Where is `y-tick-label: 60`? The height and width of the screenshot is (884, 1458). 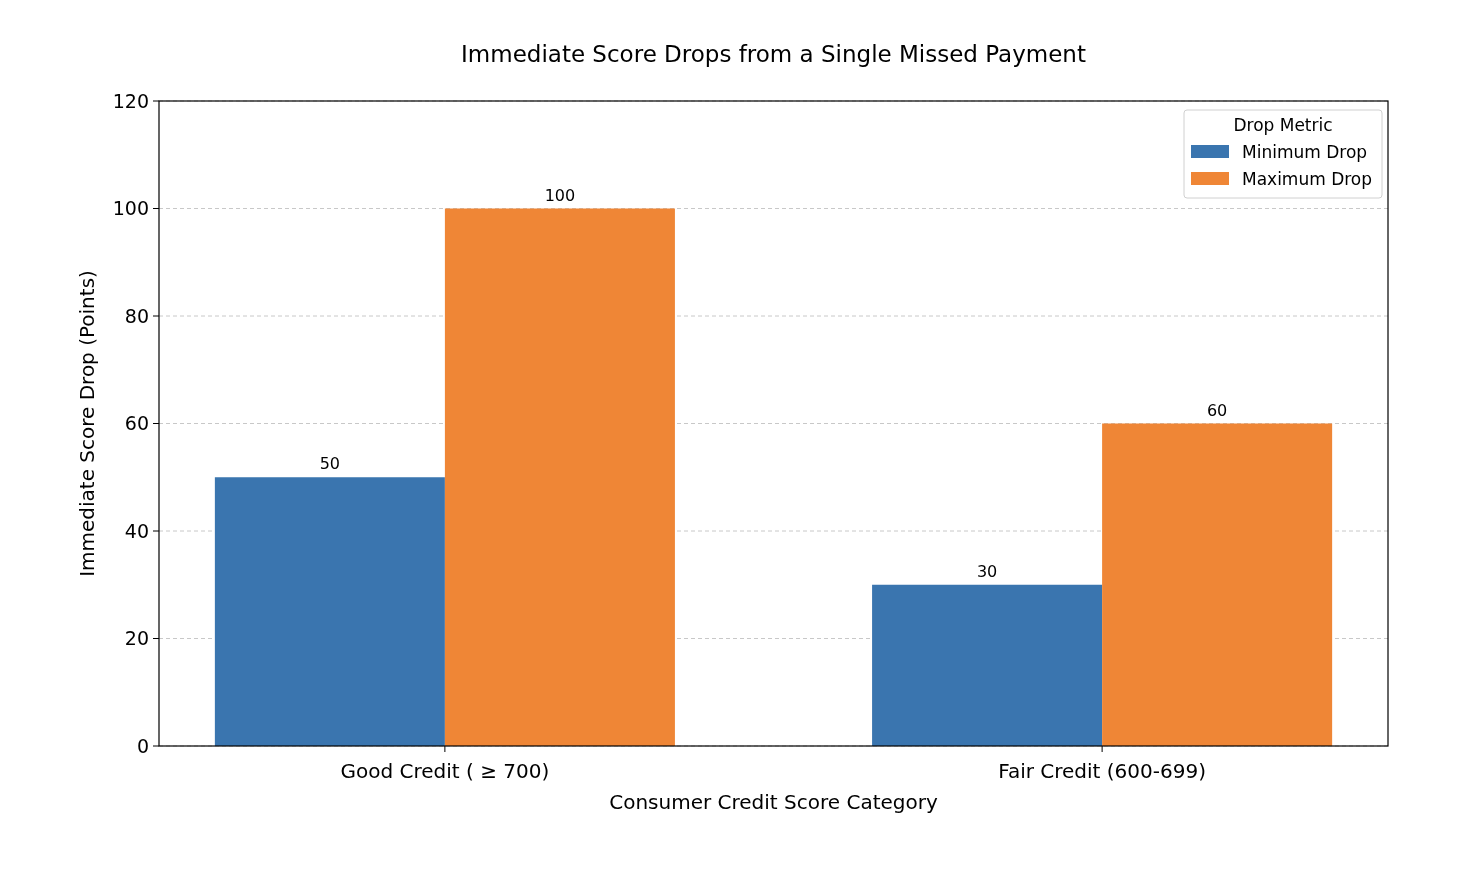 y-tick-label: 60 is located at coordinates (136, 423).